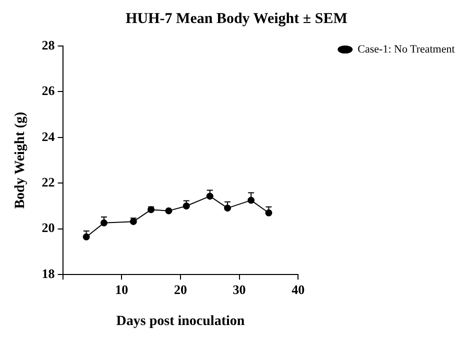  Describe the element at coordinates (48, 182) in the screenshot. I see `y-tick-label: 22` at that location.